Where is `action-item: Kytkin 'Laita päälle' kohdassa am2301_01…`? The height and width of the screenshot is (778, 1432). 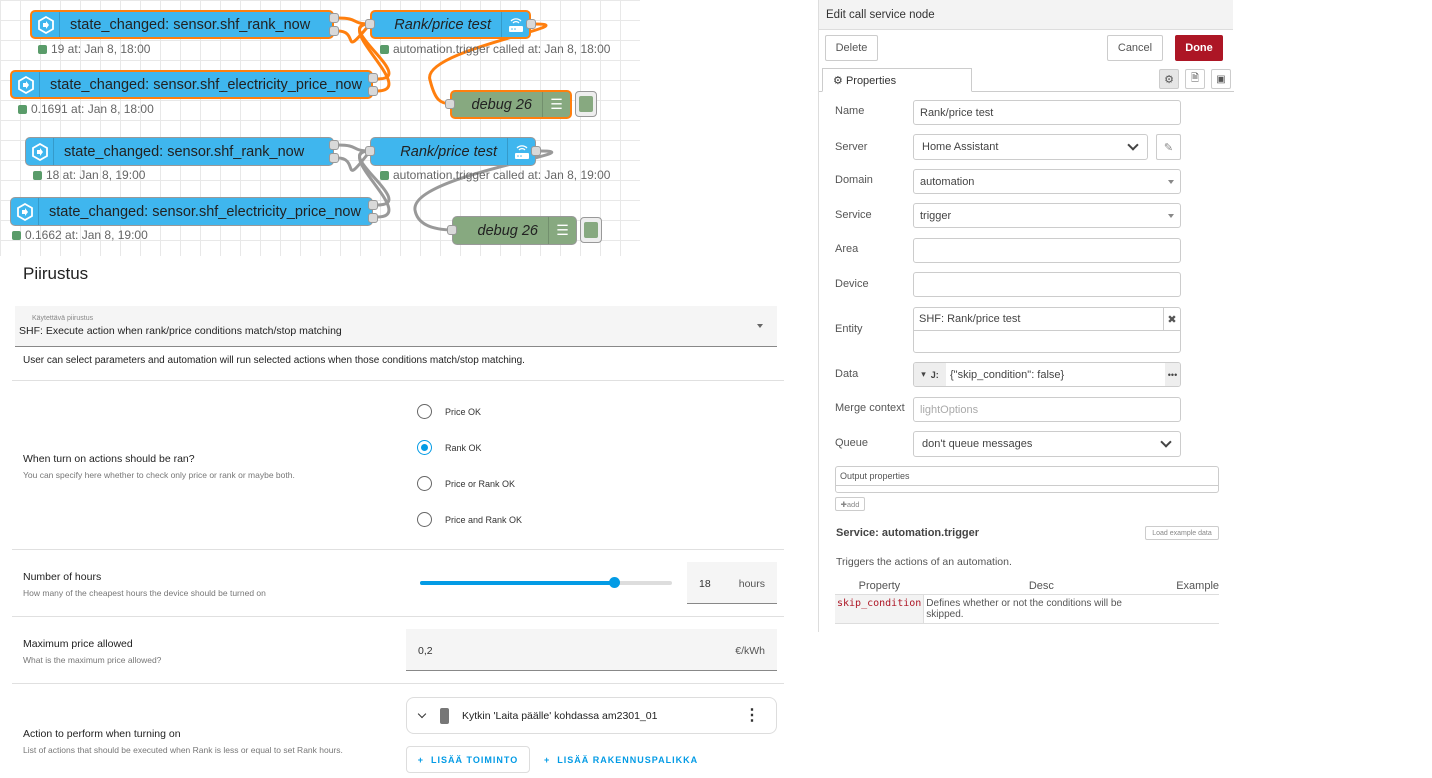
action-item: Kytkin 'Laita päälle' kohdassa am2301_01… is located at coordinates (591, 715).